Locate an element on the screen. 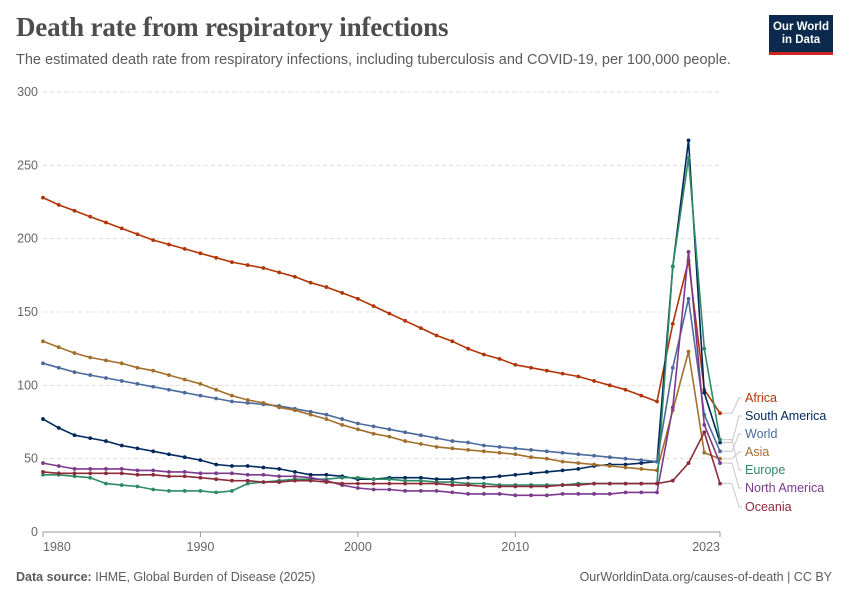 This screenshot has height=600, width=850. legend-label-south-america: South America is located at coordinates (785, 416).